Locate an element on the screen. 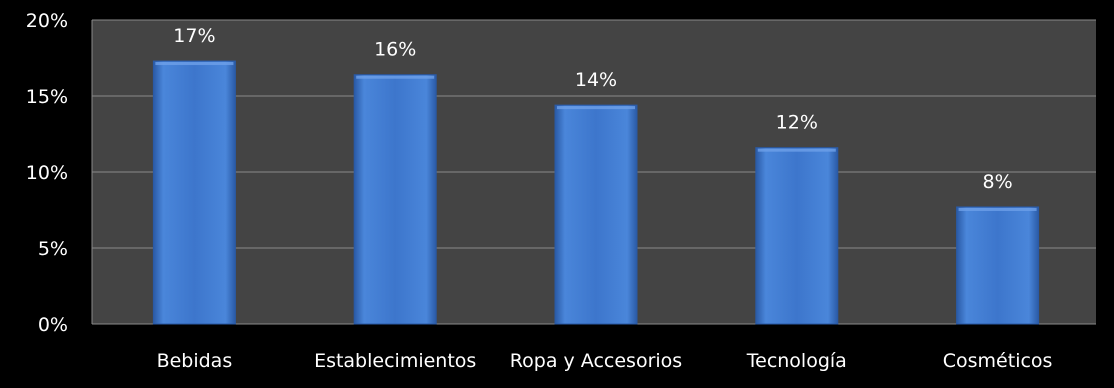  category-label: Establecimientos is located at coordinates (395, 361).